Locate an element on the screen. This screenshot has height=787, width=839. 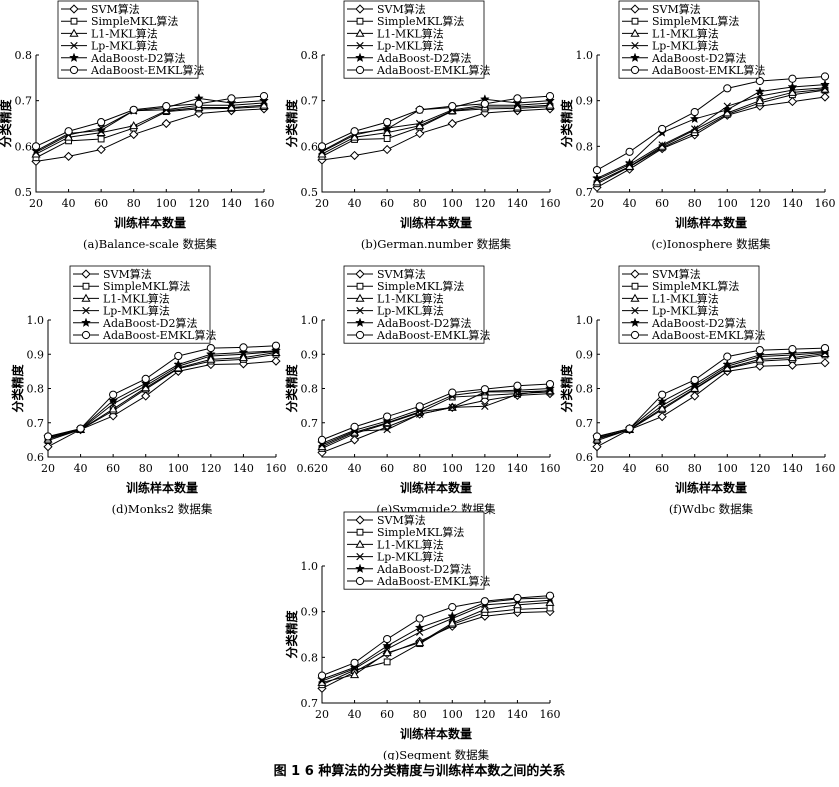
x-axis-label: 训练样本数量 is located at coordinates (711, 222).